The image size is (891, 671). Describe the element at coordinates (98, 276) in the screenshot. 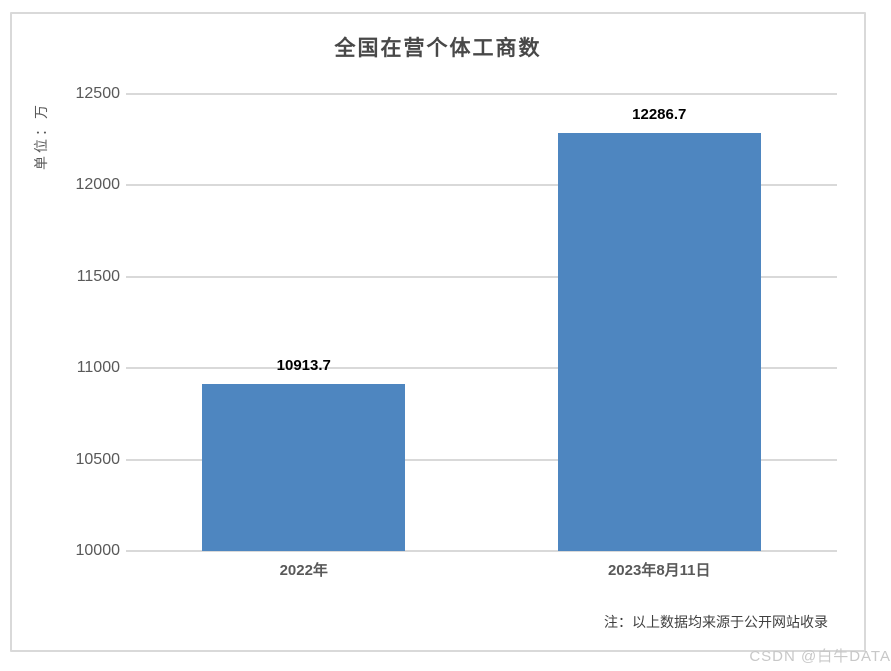

I see `y-tick-label: 11500` at that location.